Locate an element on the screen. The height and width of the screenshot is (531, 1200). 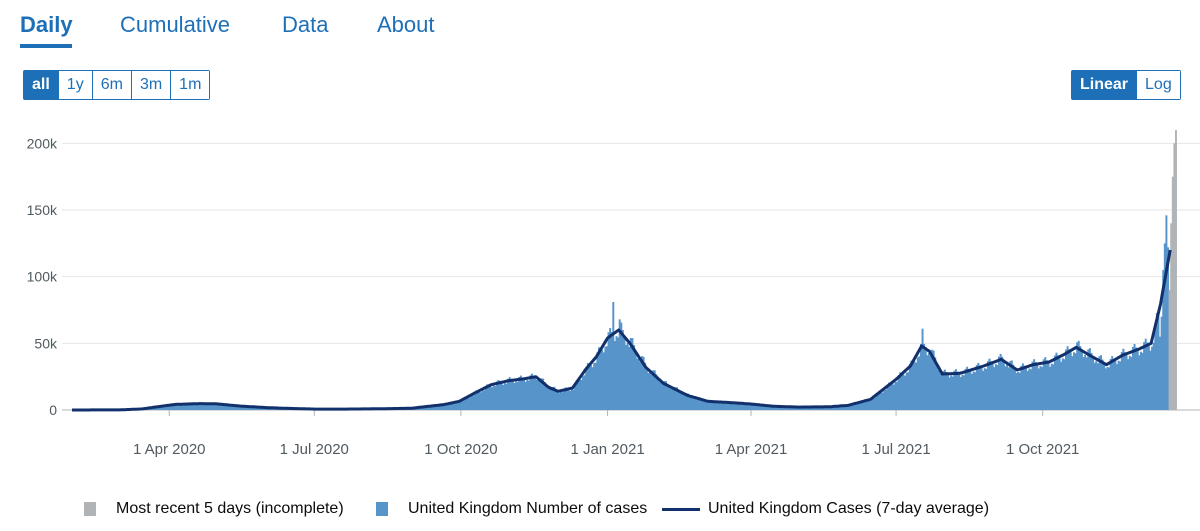
tab-data: Data is located at coordinates (305, 24).